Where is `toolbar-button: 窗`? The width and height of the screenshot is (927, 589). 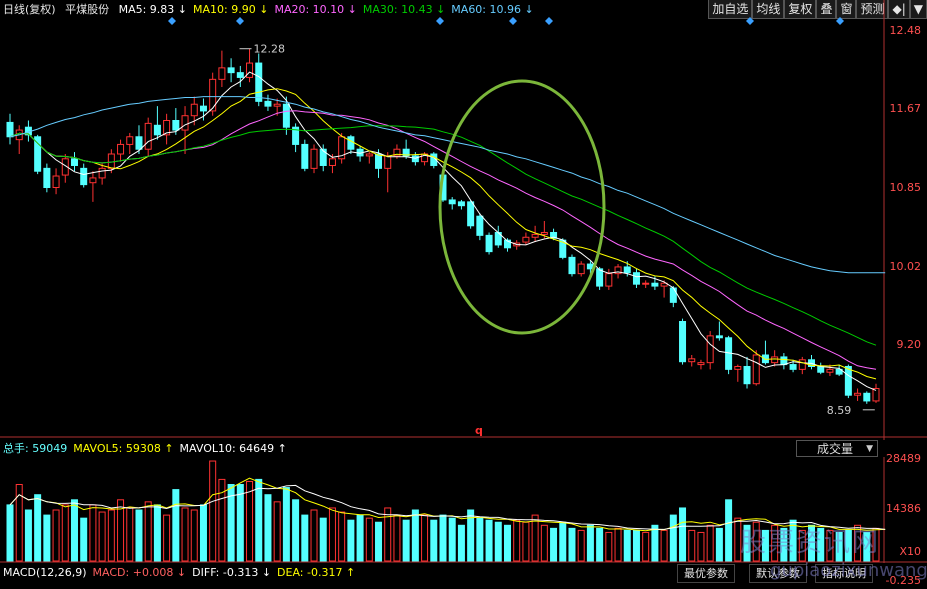 toolbar-button: 窗 is located at coordinates (846, 9).